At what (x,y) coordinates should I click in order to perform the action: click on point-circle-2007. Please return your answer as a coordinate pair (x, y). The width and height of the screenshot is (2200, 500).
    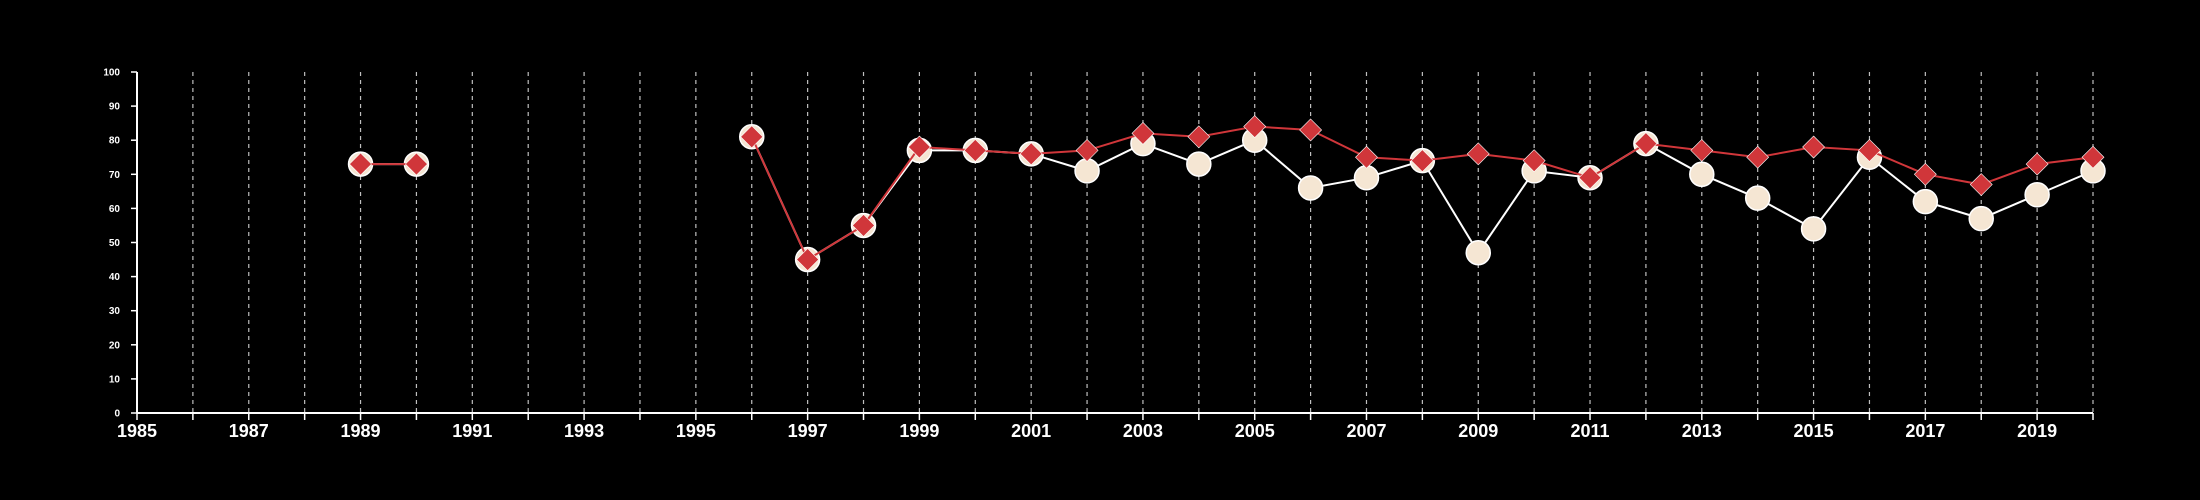
    Looking at the image, I should click on (1366, 177).